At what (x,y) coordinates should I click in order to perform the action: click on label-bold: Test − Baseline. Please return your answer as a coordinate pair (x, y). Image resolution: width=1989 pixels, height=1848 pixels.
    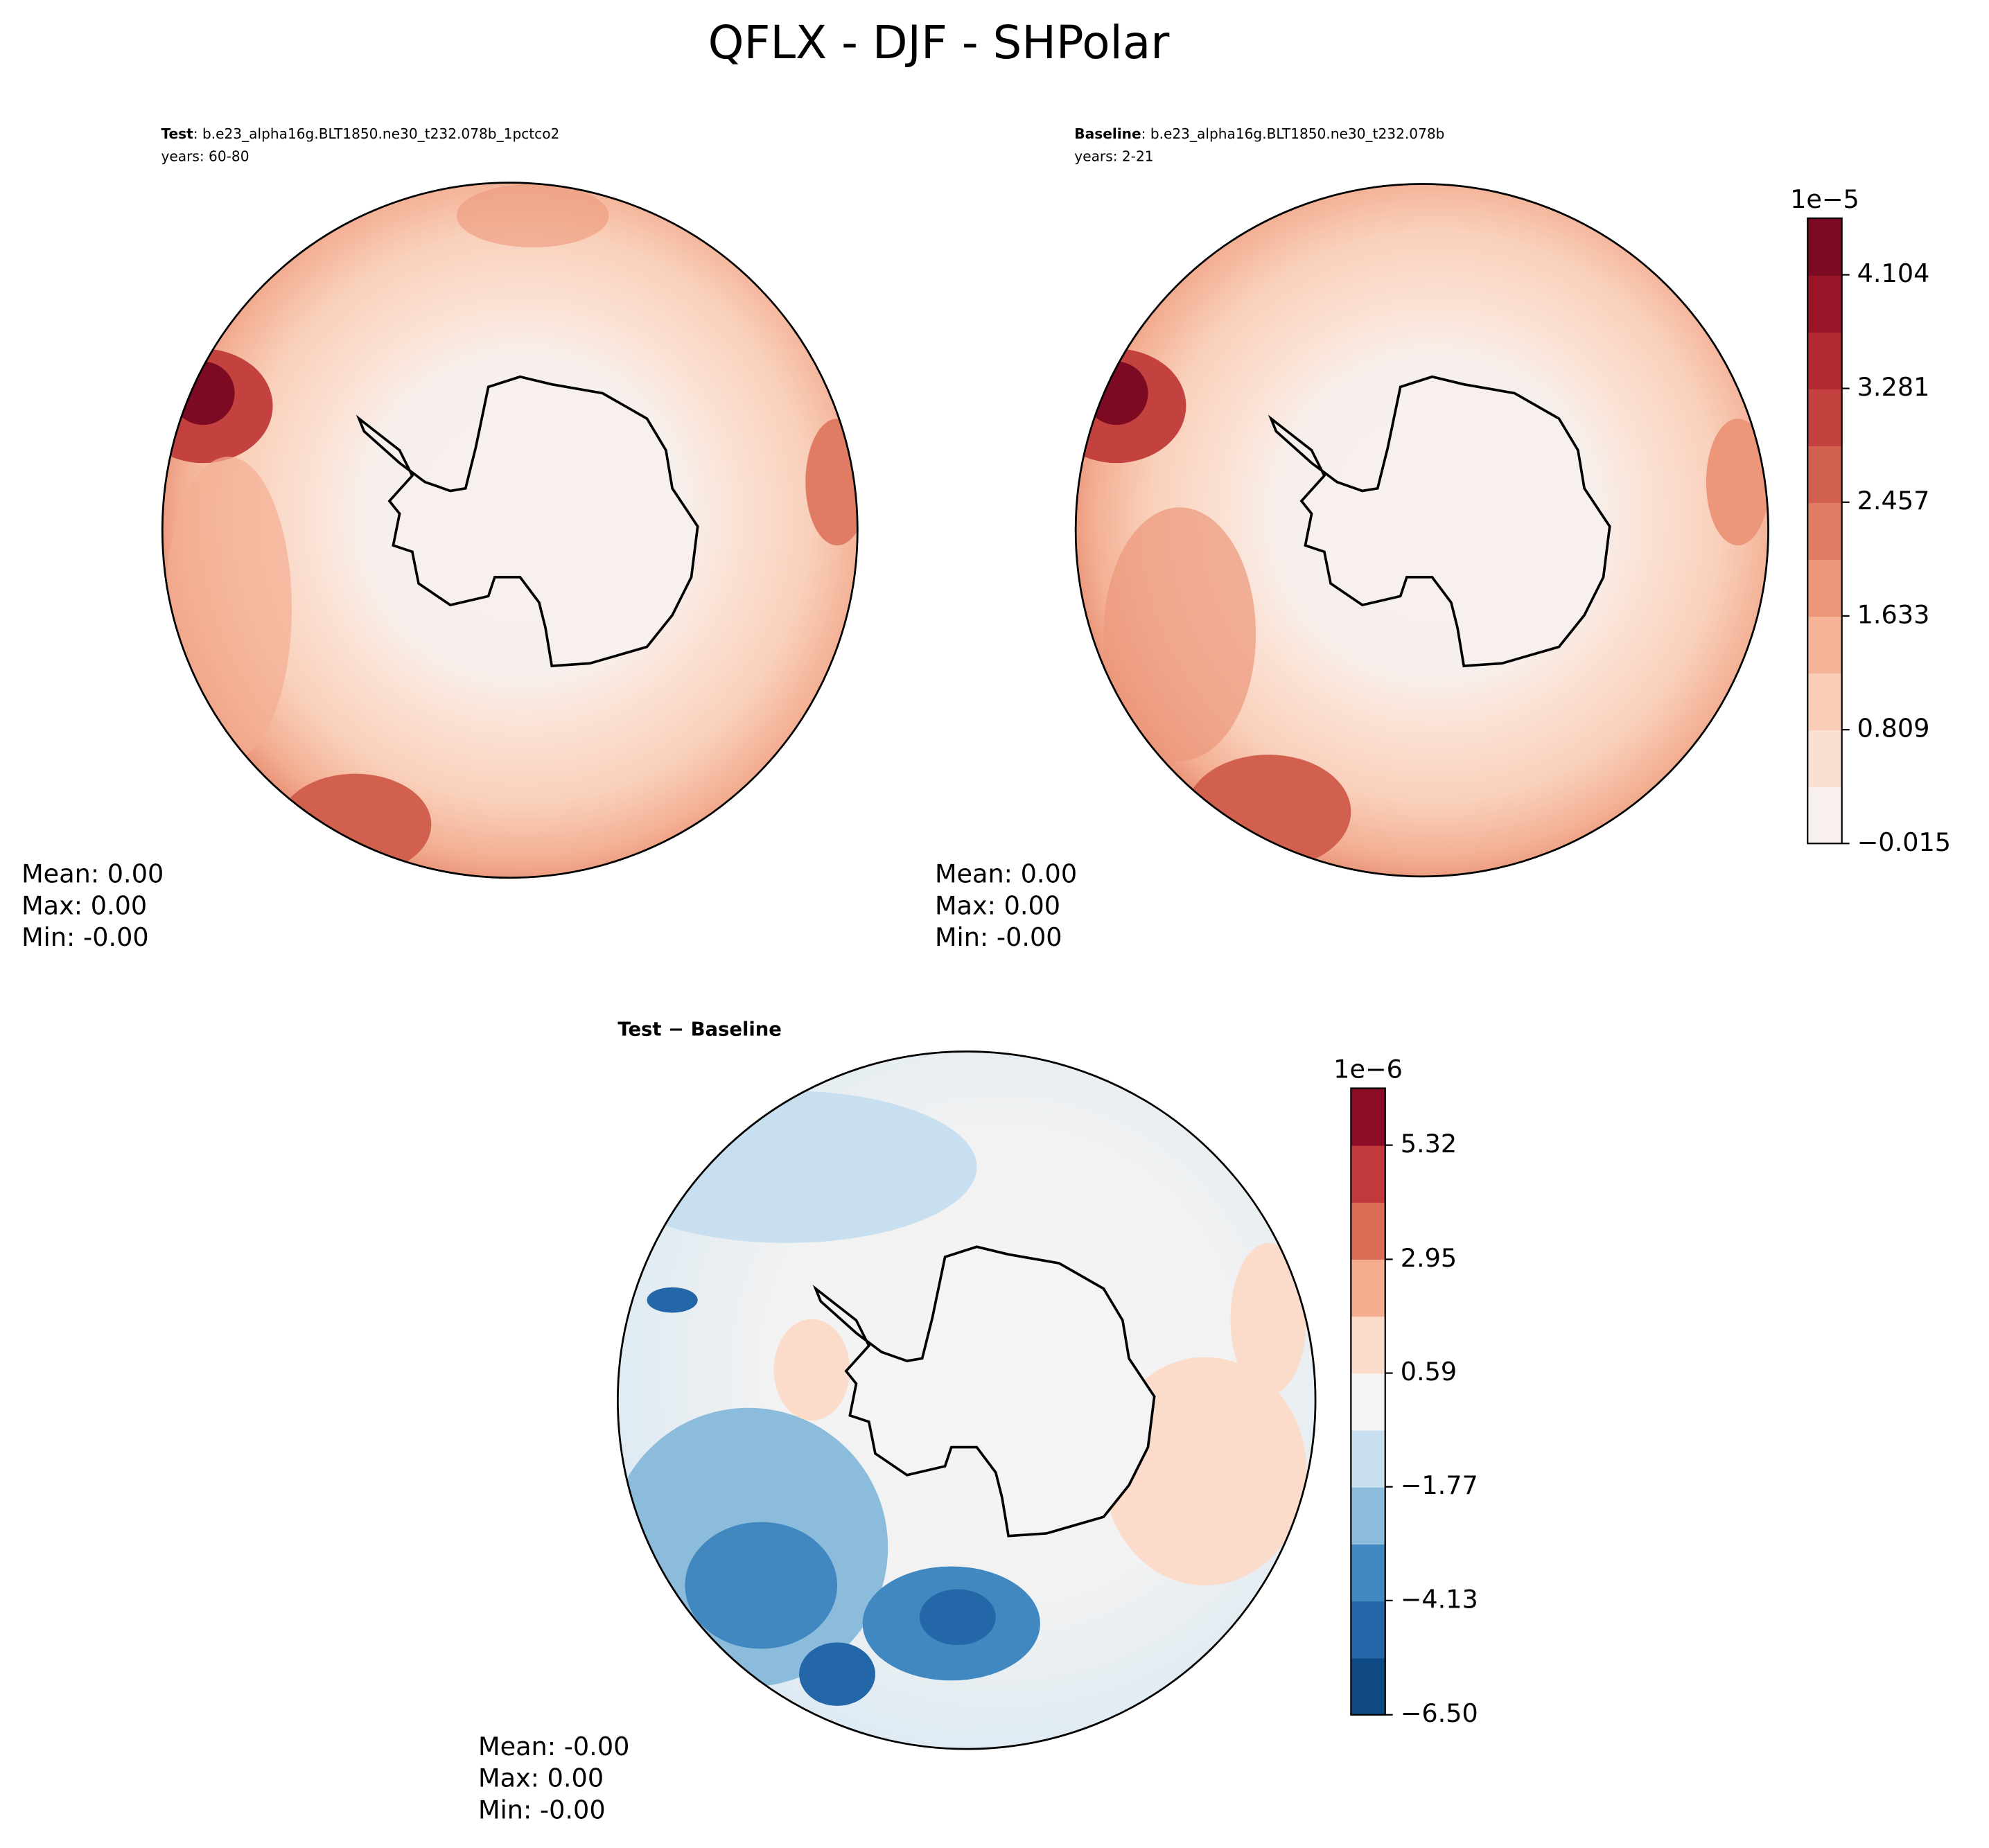
    Looking at the image, I should click on (699, 1029).